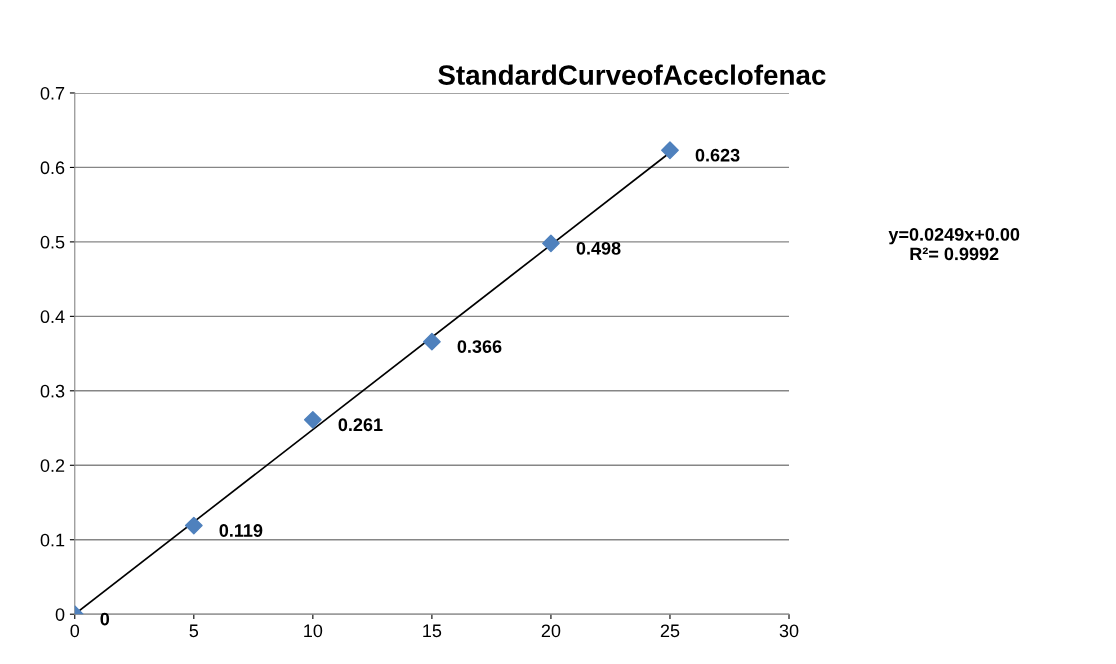  I want to click on data-label: 0.498, so click(598, 248).